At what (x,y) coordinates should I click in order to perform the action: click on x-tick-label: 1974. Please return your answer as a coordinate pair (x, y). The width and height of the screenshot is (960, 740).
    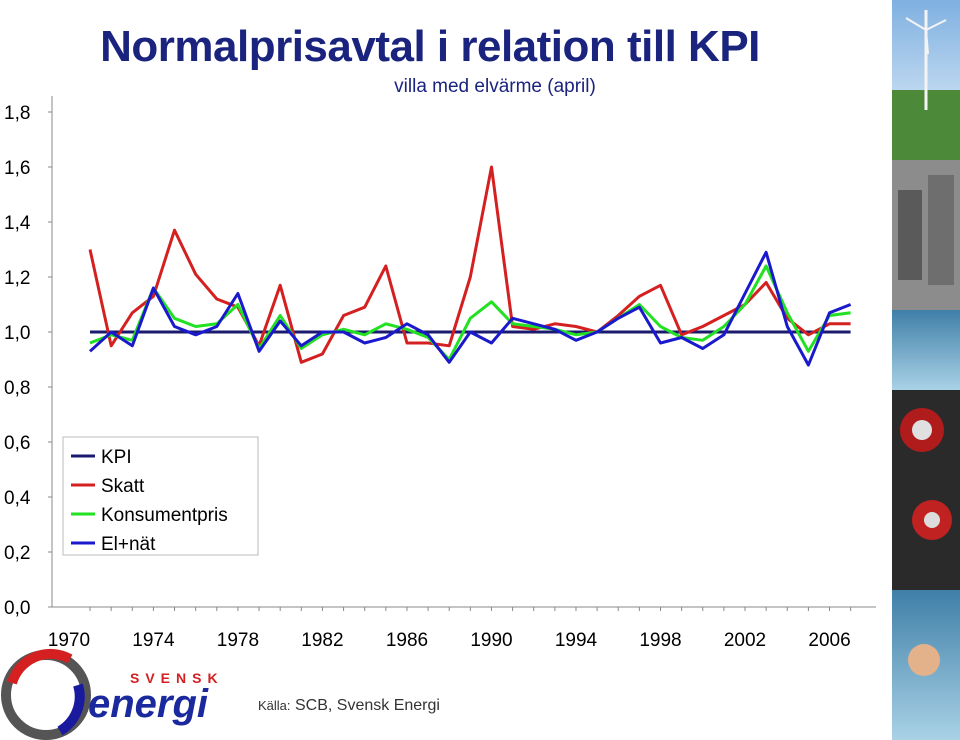
    Looking at the image, I should click on (153, 640).